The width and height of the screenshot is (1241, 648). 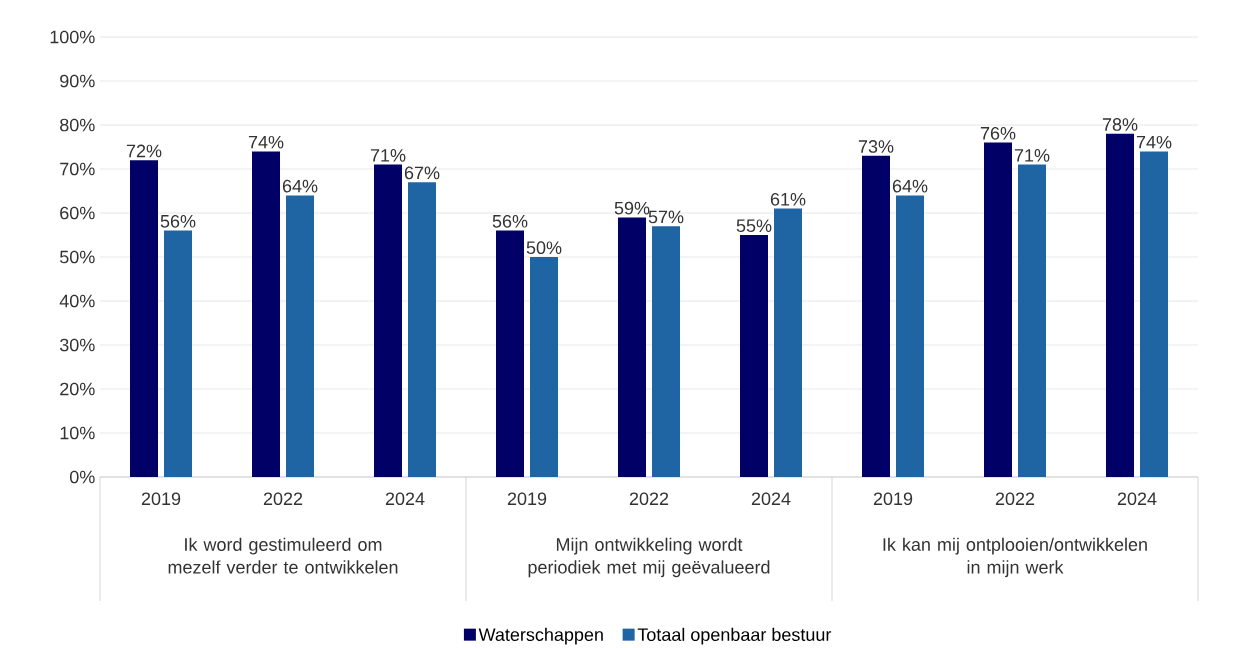 I want to click on y-tick-label: 30%, so click(x=77, y=345).